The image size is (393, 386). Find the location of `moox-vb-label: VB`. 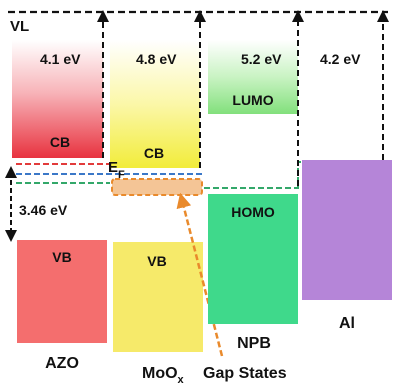

moox-vb-label: VB is located at coordinates (156, 261).